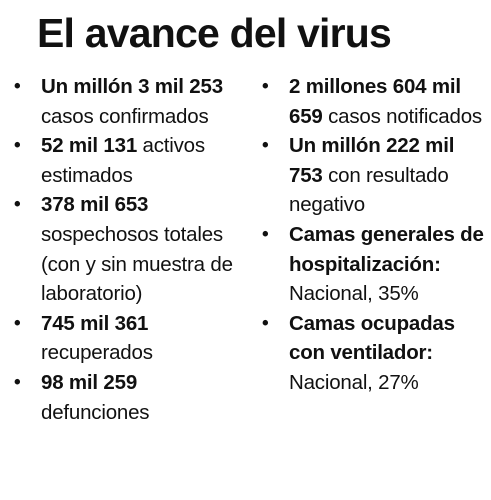  Describe the element at coordinates (354, 294) in the screenshot. I see `stat-label: Nacional, 35%` at that location.